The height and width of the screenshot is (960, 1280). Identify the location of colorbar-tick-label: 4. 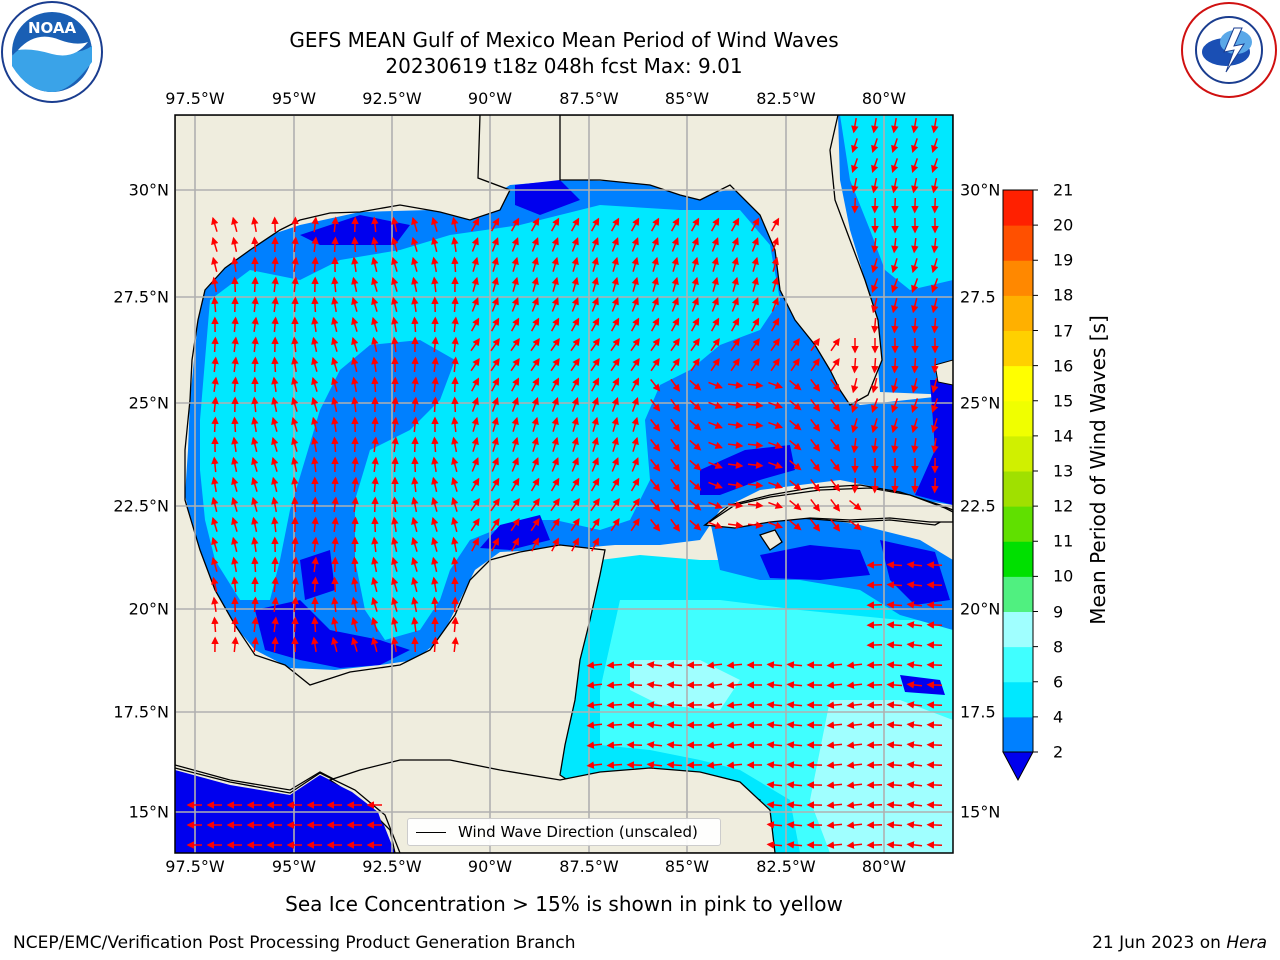
(1058, 717).